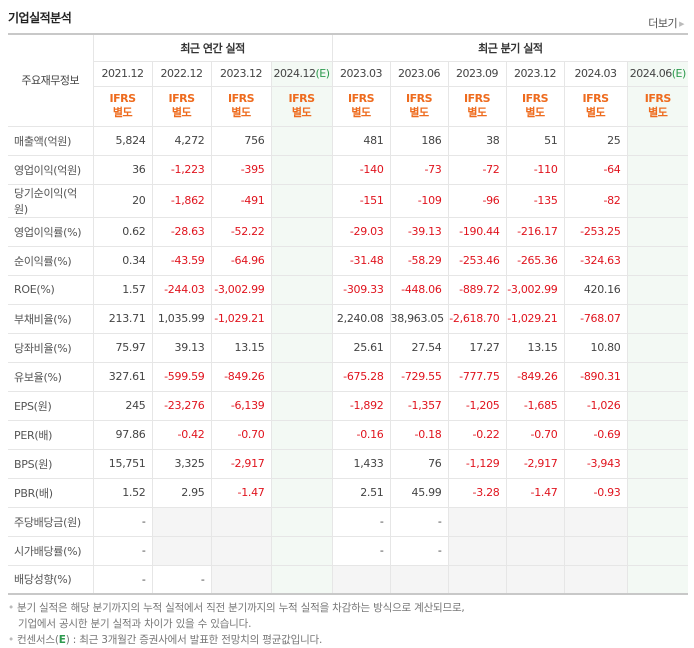 The width and height of the screenshot is (694, 648). Describe the element at coordinates (477, 140) in the screenshot. I see `value-cell: 38` at that location.